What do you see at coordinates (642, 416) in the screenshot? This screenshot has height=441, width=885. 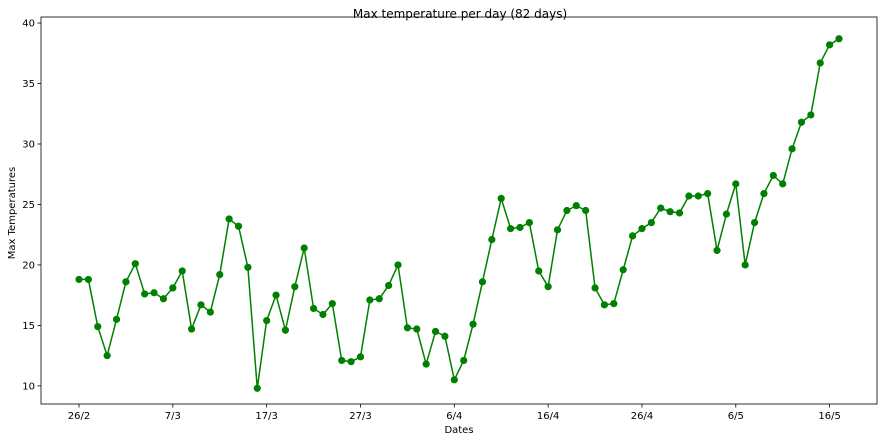 I see `x-tick-label: 26/4` at bounding box center [642, 416].